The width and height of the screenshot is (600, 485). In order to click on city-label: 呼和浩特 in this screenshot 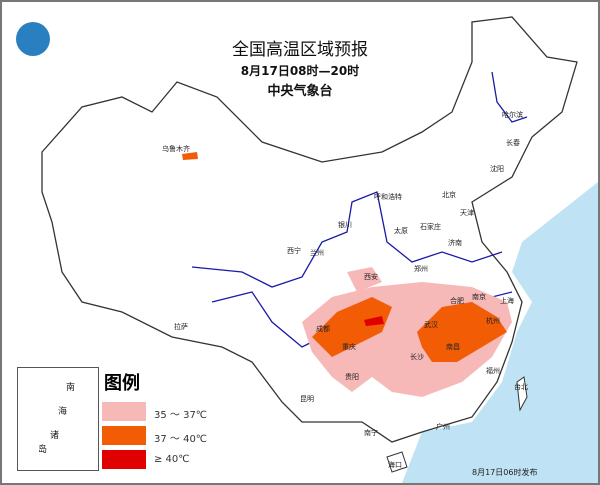, I will do `click(388, 197)`.